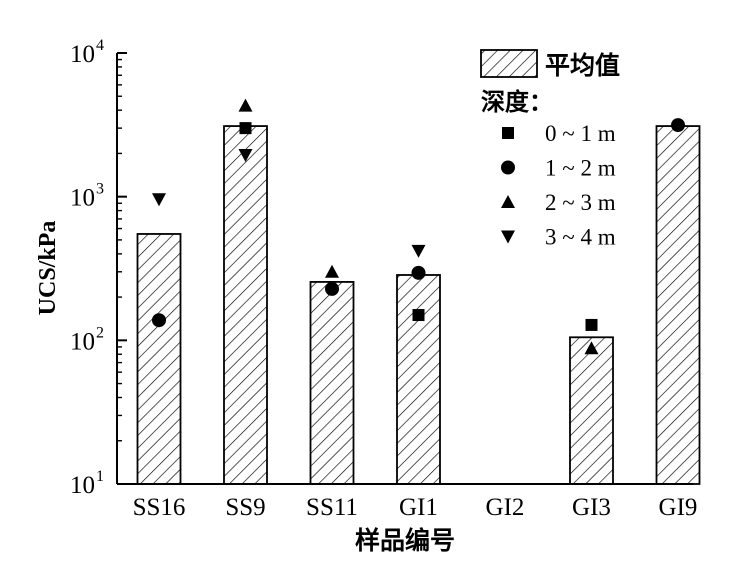 The image size is (754, 568). Describe the element at coordinates (418, 315) in the screenshot. I see `point-square-gi1` at that location.